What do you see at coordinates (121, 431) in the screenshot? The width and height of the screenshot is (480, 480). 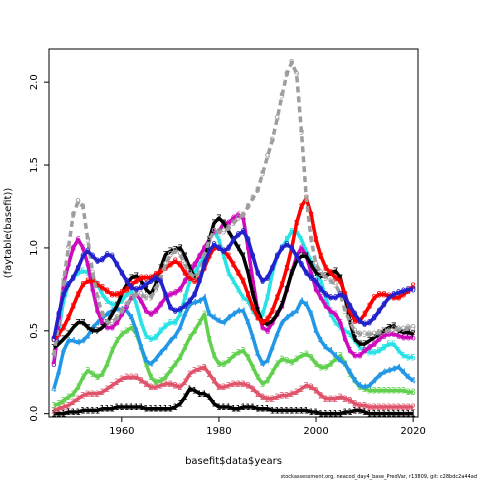 I see `x-tick-label: 1960` at bounding box center [121, 431].